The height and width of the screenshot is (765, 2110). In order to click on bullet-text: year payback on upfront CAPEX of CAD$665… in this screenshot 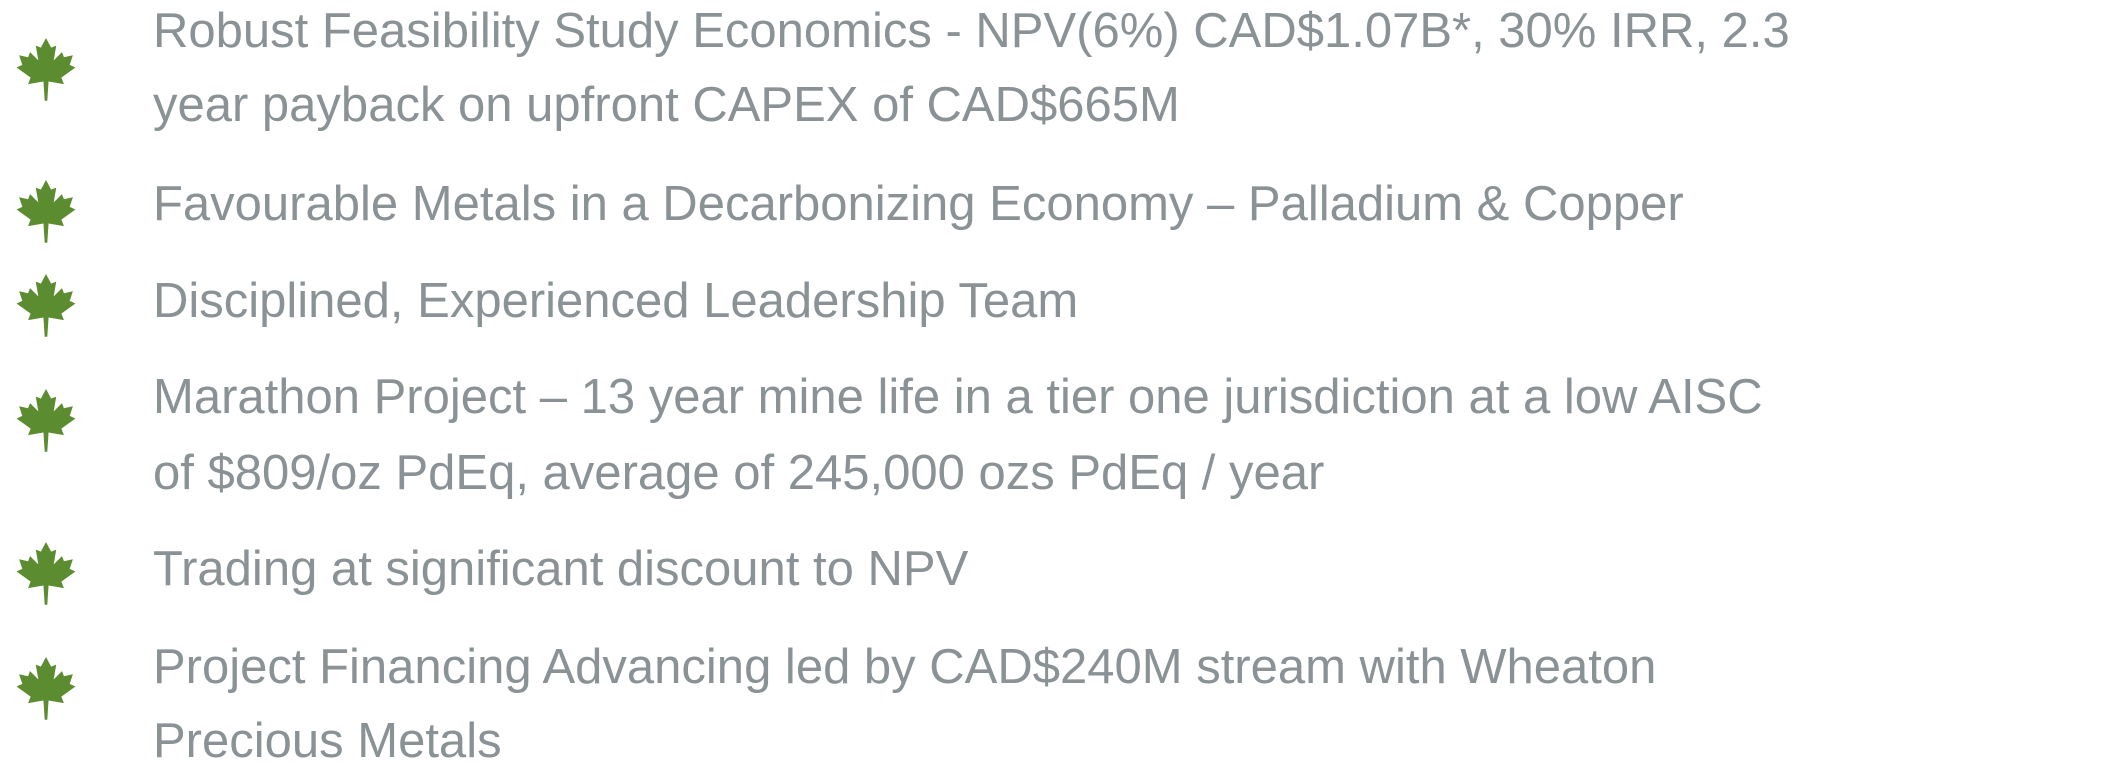, I will do `click(666, 105)`.